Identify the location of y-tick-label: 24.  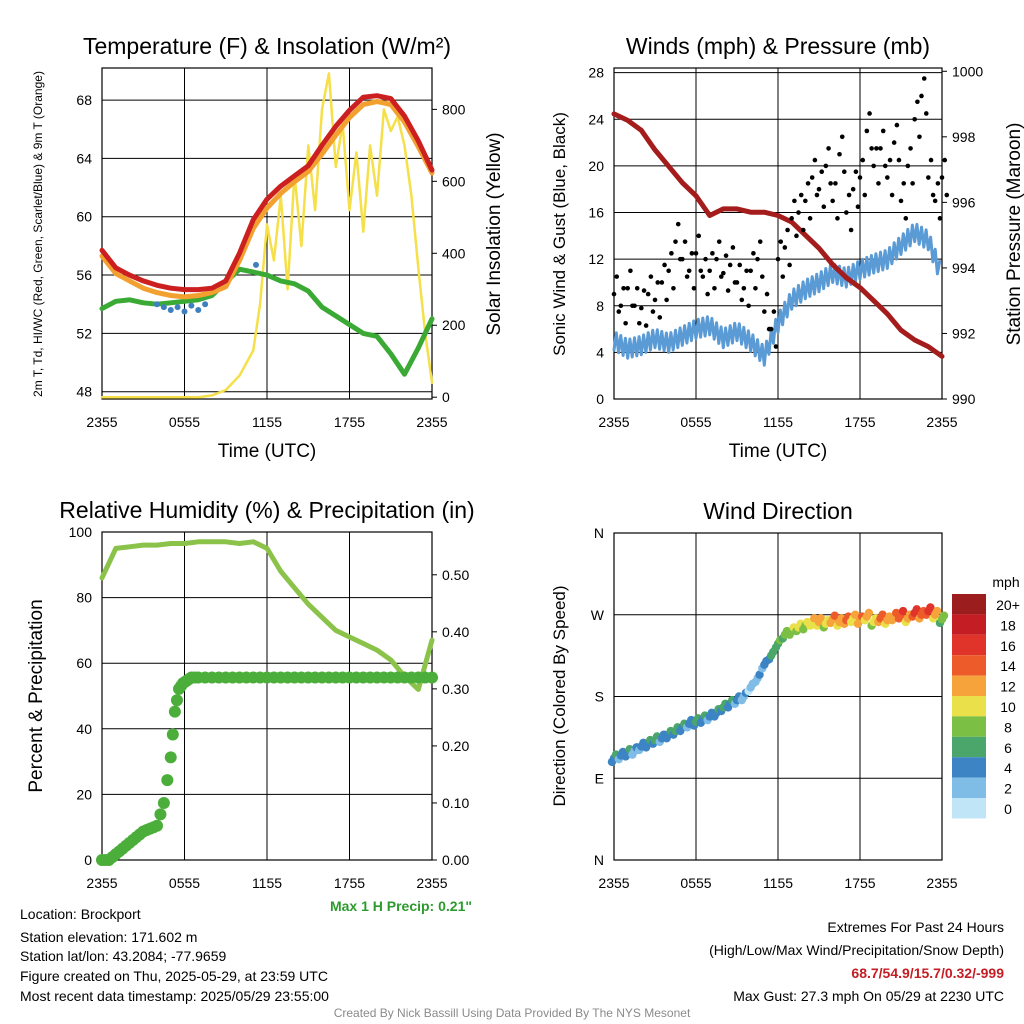
(596, 119).